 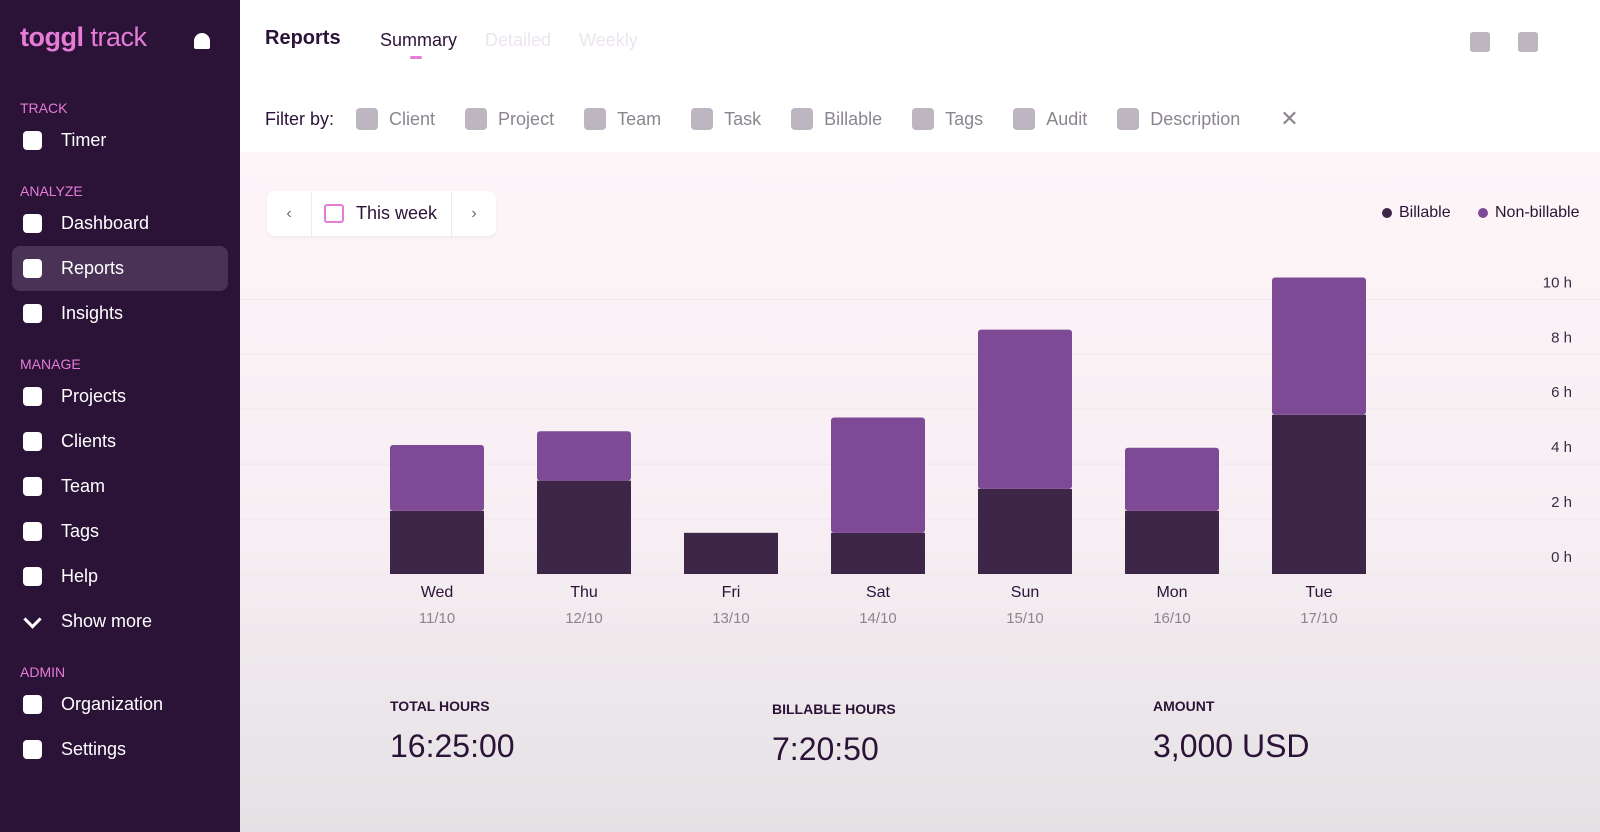 I want to click on summary-stat: BILLABLE HOURS 7:20:50, so click(x=834, y=734).